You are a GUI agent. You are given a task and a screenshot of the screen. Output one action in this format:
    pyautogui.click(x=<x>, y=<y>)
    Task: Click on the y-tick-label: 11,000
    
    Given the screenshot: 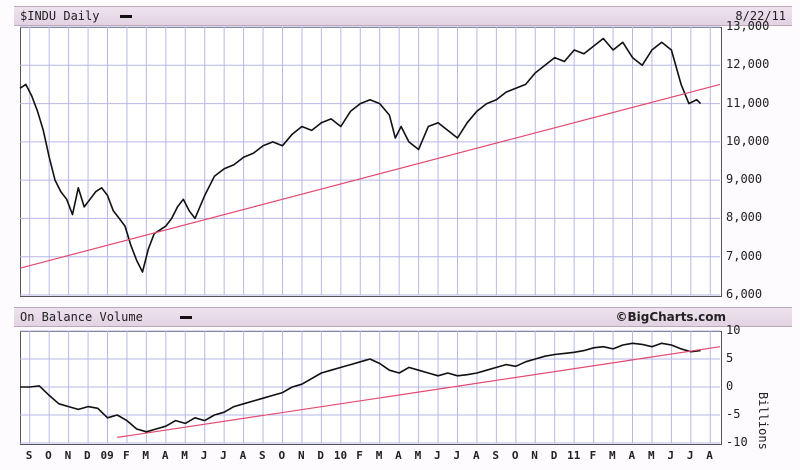 What is the action you would take?
    pyautogui.click(x=748, y=102)
    